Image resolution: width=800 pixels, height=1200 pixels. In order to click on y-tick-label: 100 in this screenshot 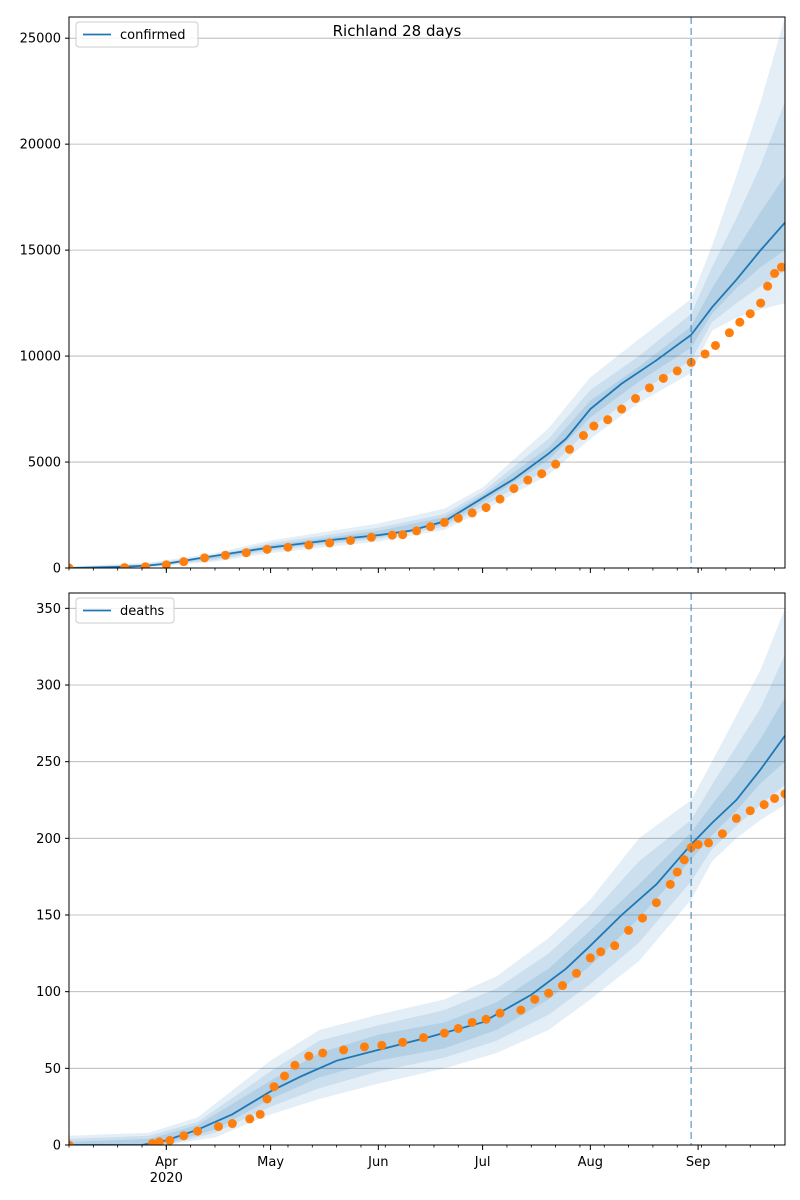, I will do `click(48, 992)`.